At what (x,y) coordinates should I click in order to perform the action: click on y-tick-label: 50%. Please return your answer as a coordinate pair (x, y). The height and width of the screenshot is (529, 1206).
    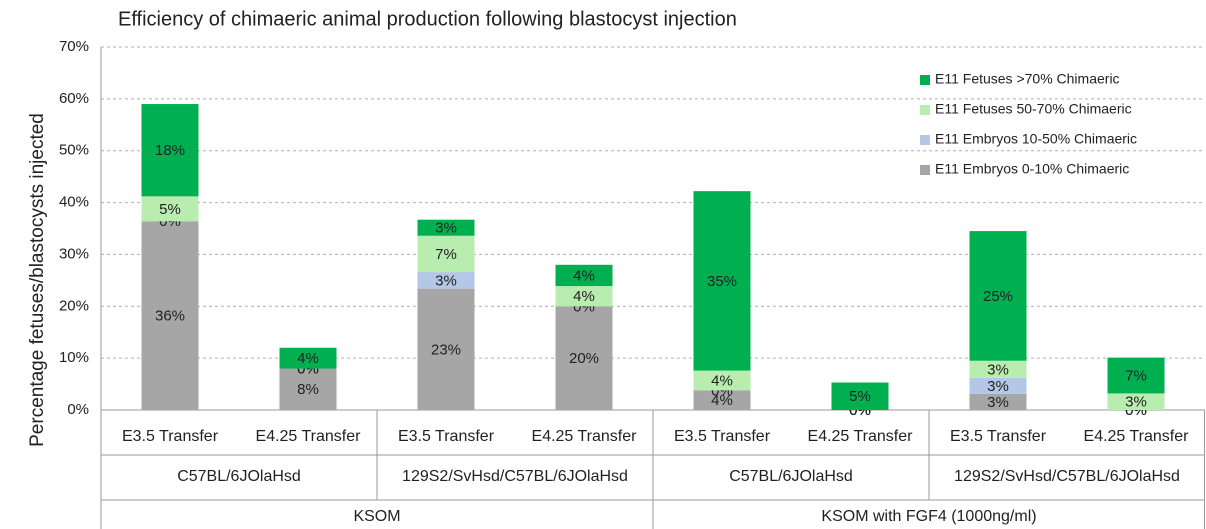
    Looking at the image, I should click on (74, 150).